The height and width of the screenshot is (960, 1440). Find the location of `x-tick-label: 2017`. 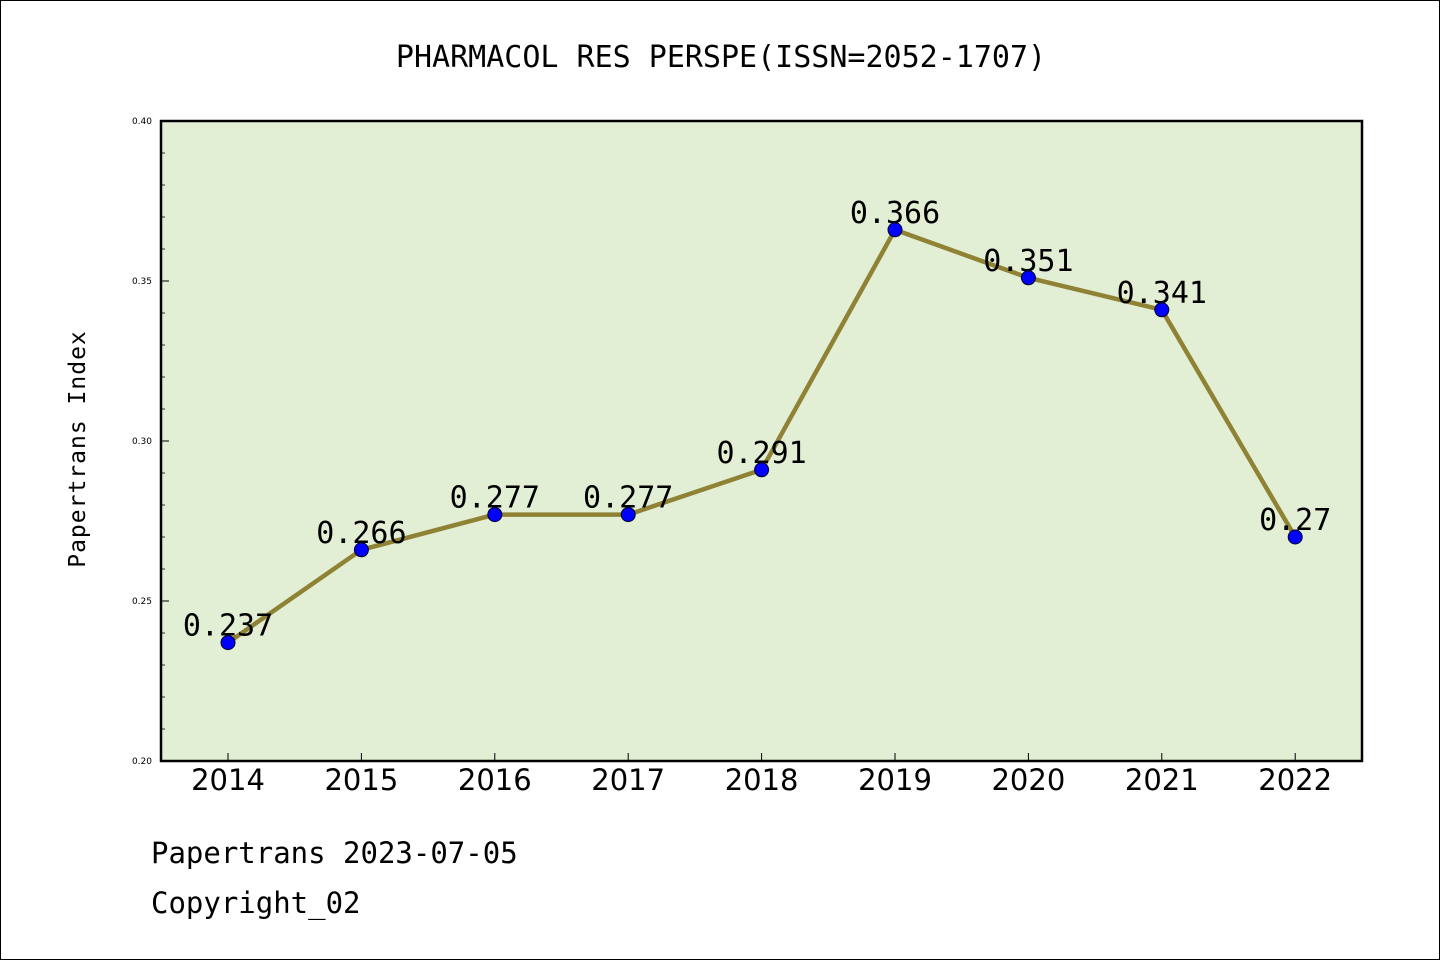

x-tick-label: 2017 is located at coordinates (628, 780).